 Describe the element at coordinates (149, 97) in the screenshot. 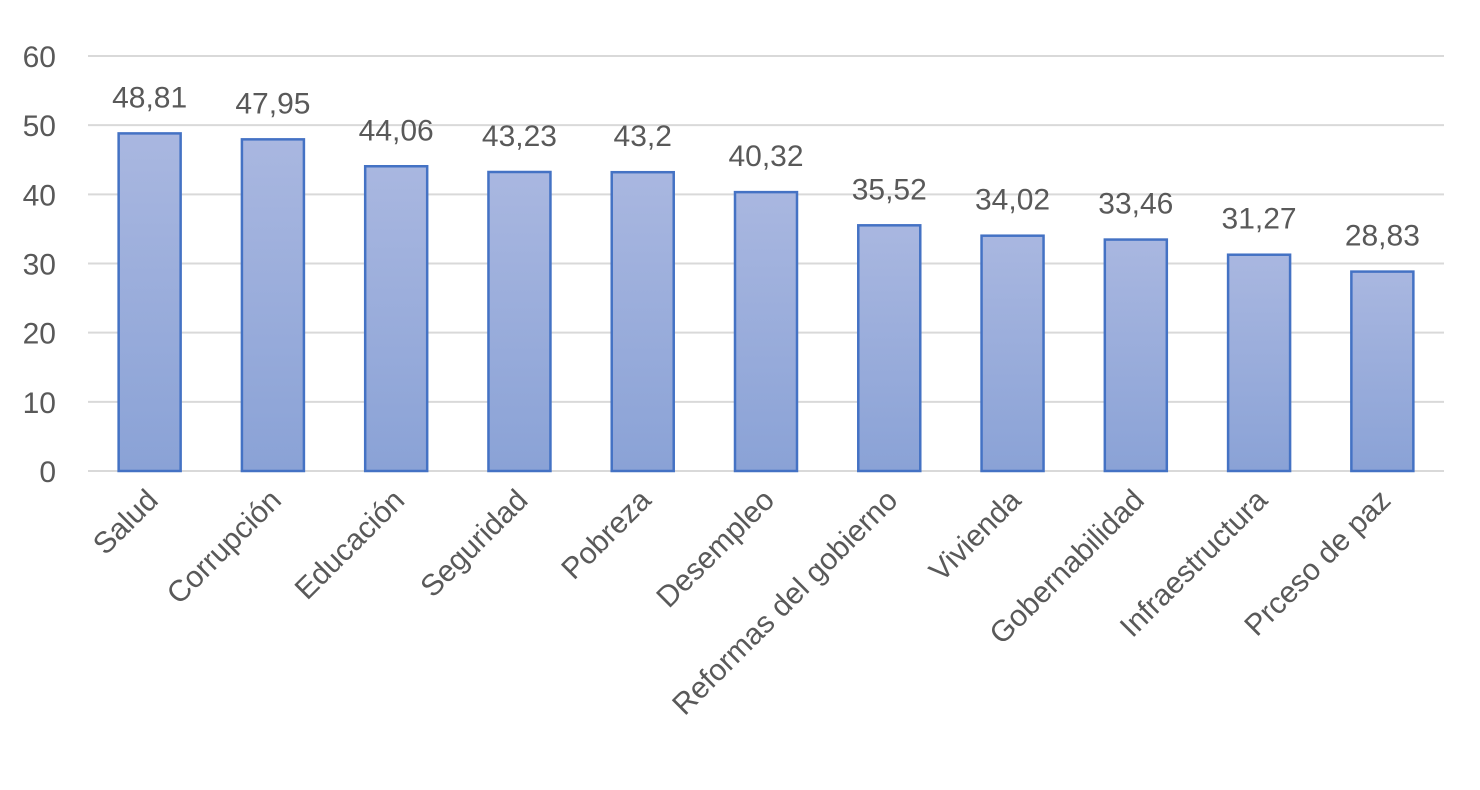

I see `data-label: 48,81` at that location.